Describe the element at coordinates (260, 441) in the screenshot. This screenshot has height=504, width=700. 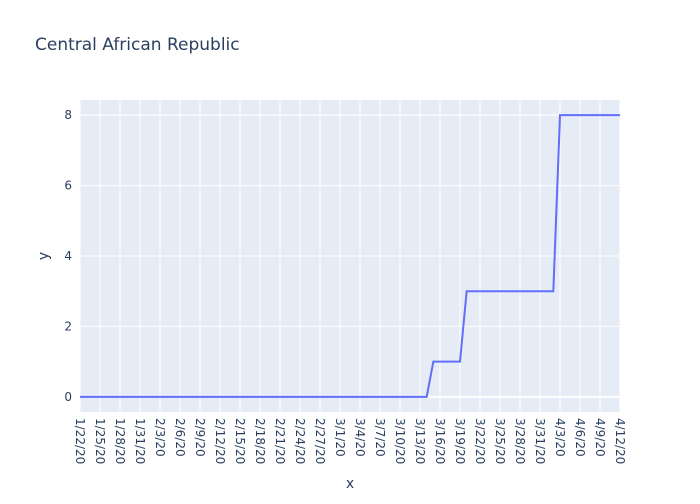
I see `x-tick-label: 2/18/20` at that location.